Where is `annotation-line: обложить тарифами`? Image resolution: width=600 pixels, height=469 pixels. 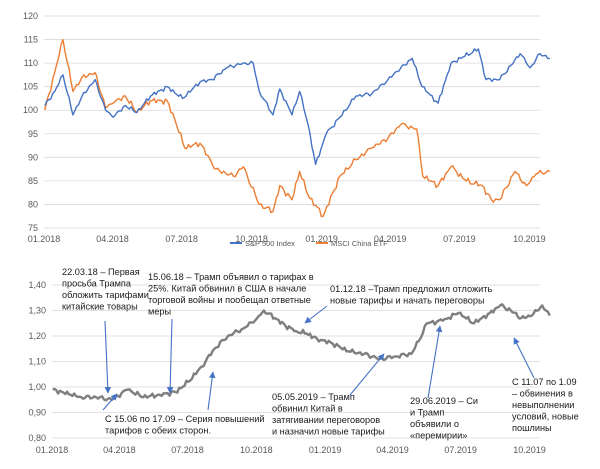 annotation-line: обложить тарифами is located at coordinates (105, 295).